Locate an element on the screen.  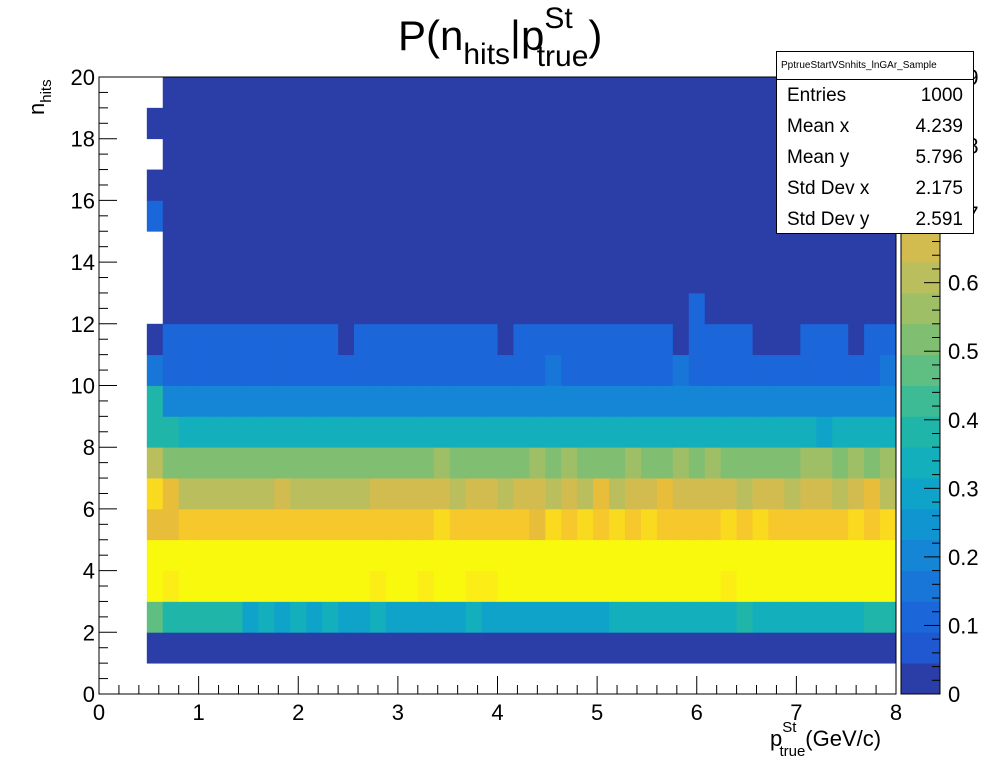
x-tick-label: 2 is located at coordinates (298, 712).